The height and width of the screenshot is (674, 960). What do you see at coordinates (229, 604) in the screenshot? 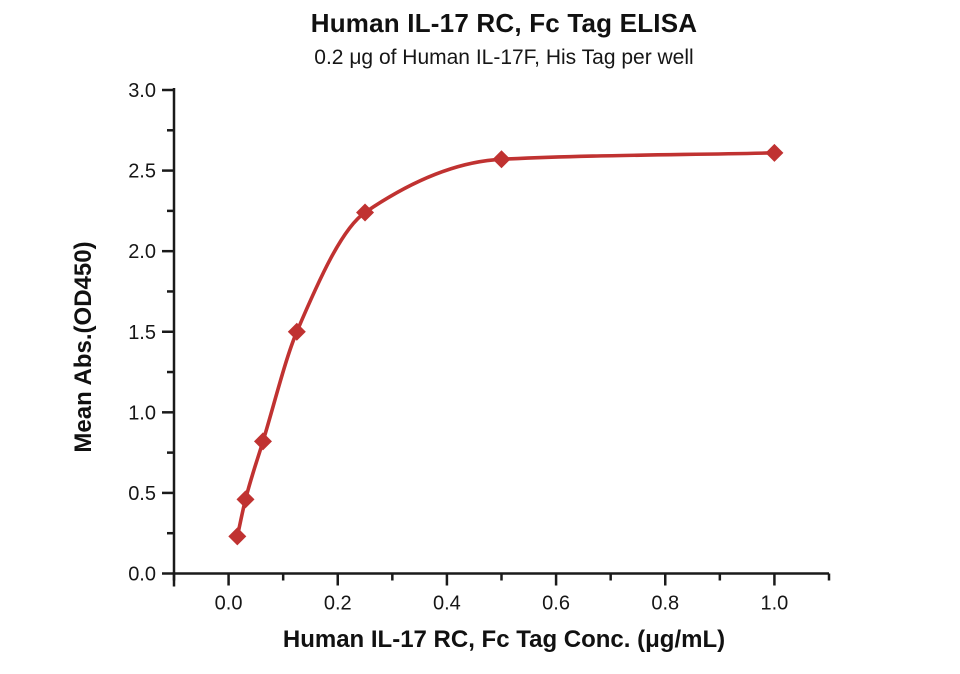
I see `x-axis-tick-label: 0.0` at bounding box center [229, 604].